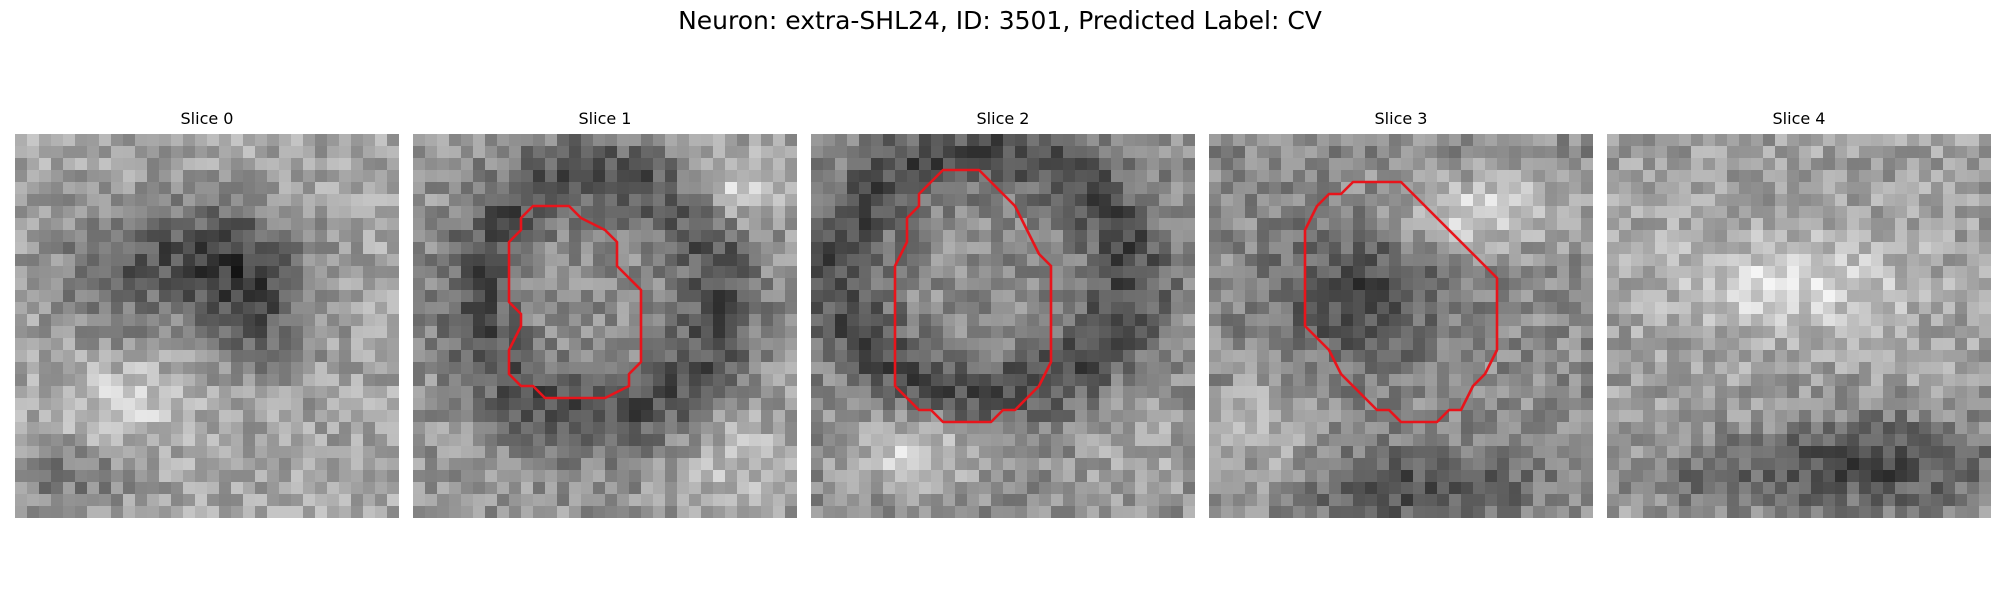 This screenshot has width=2000, height=600. I want to click on slice-panel-4: Slice 4, so click(1799, 313).